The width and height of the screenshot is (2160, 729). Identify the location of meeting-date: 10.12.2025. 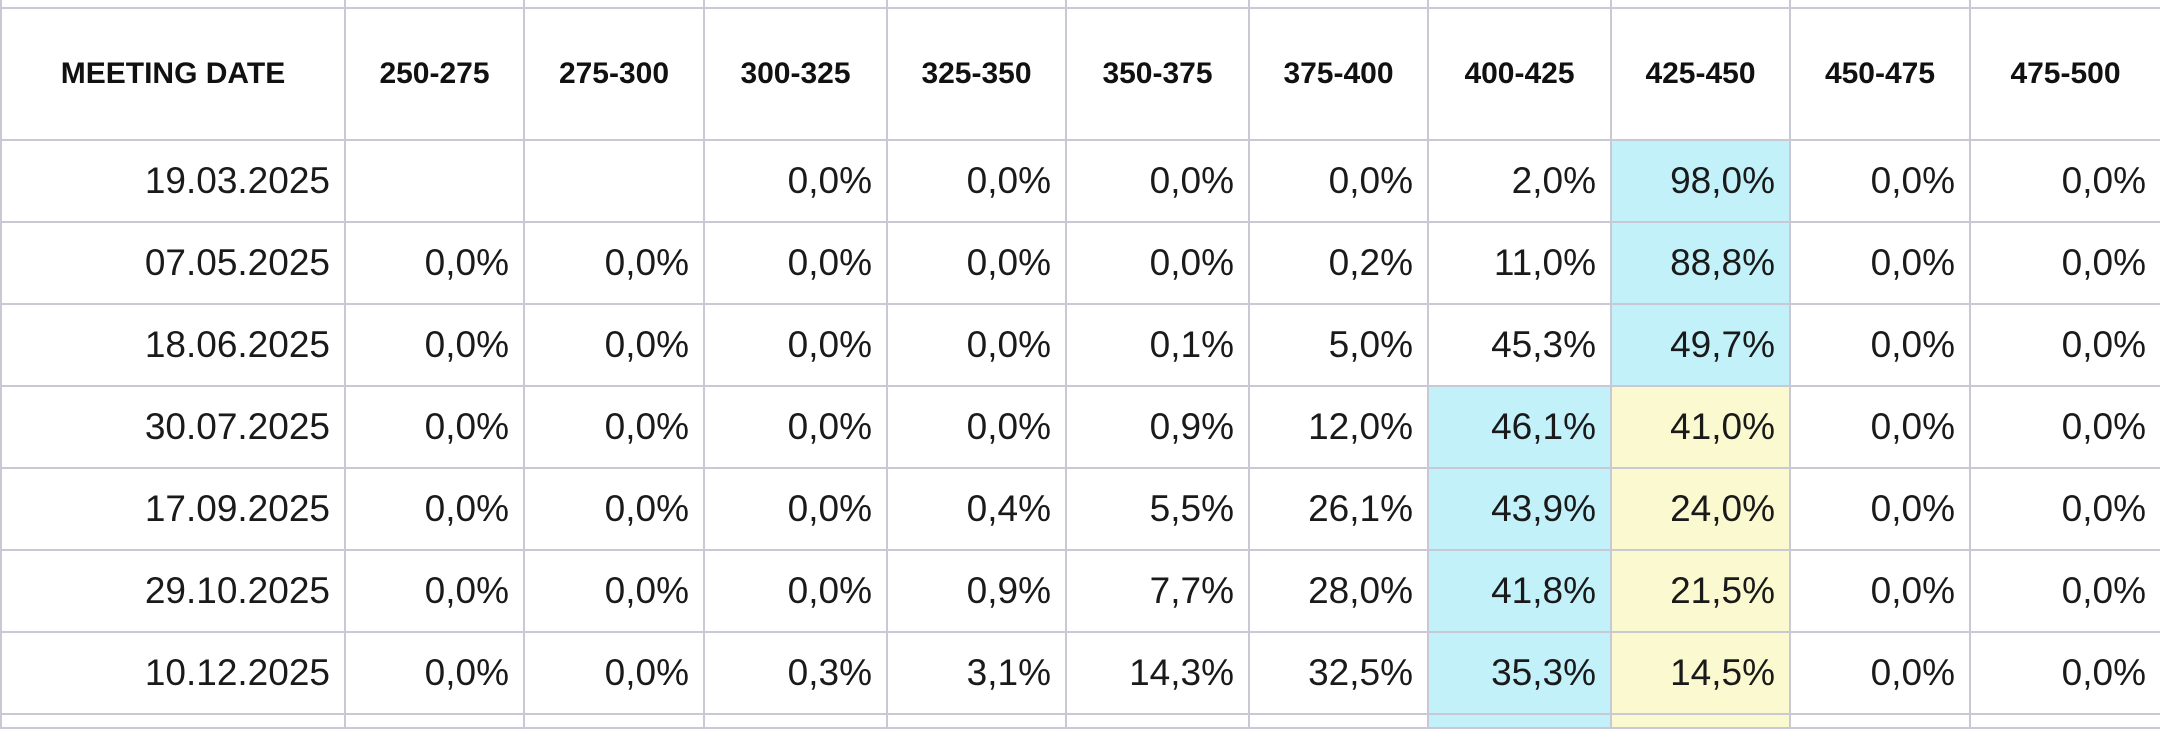
(173, 673).